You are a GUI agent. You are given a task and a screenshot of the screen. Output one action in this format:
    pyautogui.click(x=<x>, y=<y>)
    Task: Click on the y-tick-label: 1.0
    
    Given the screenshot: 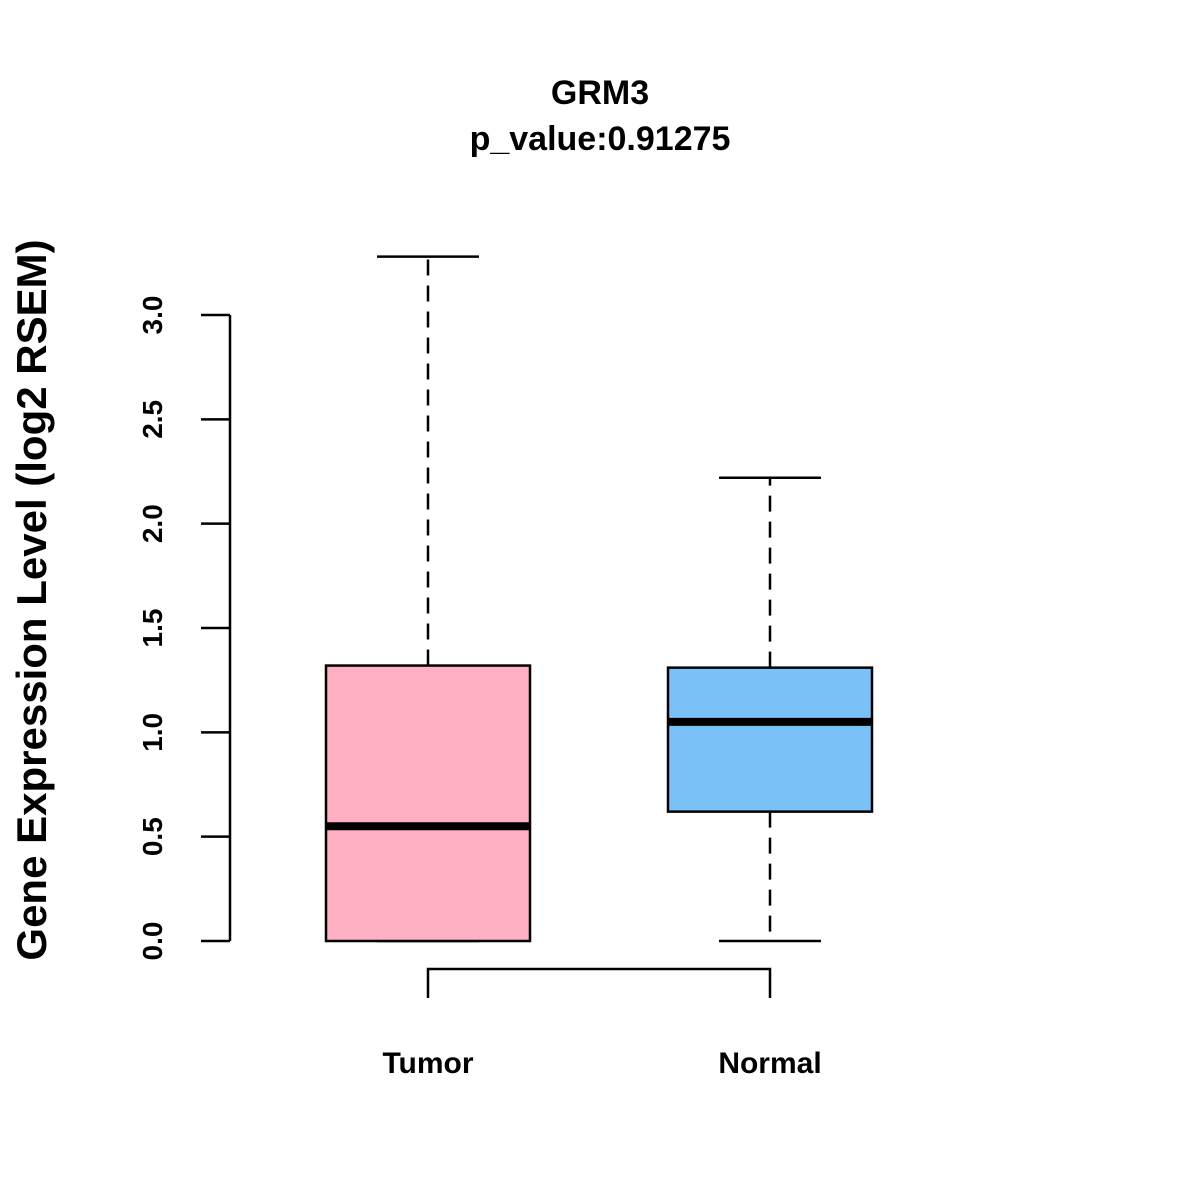 What is the action you would take?
    pyautogui.click(x=152, y=732)
    